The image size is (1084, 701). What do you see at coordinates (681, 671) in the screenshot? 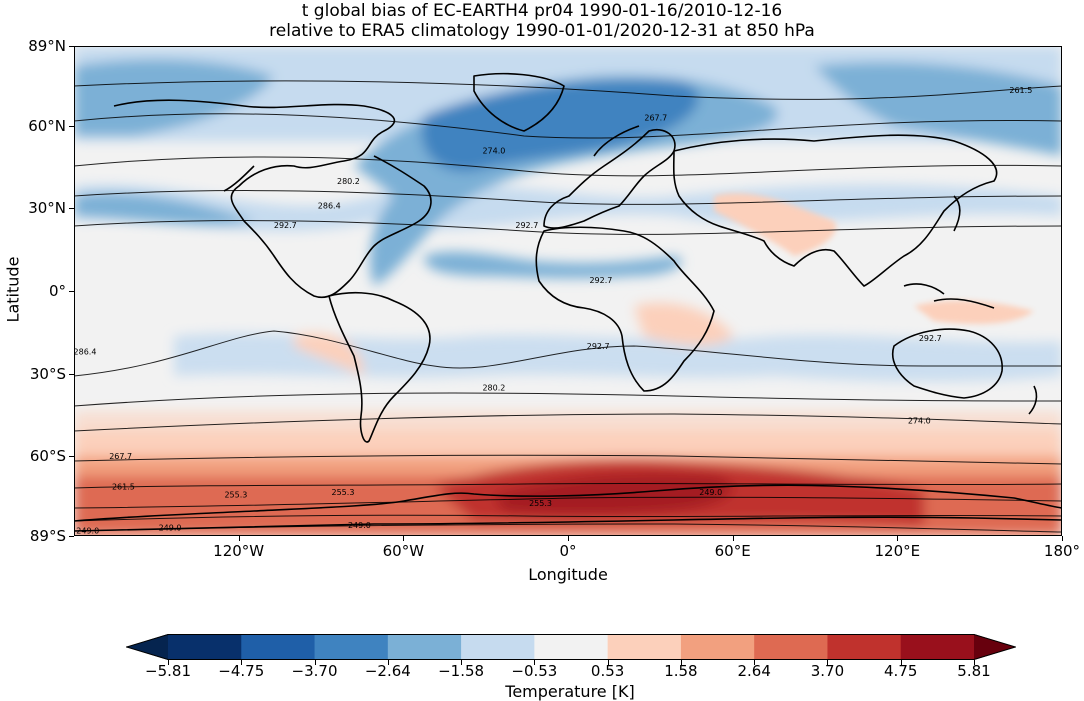
I see `colorbar-tick-label: 1.58` at bounding box center [681, 671].